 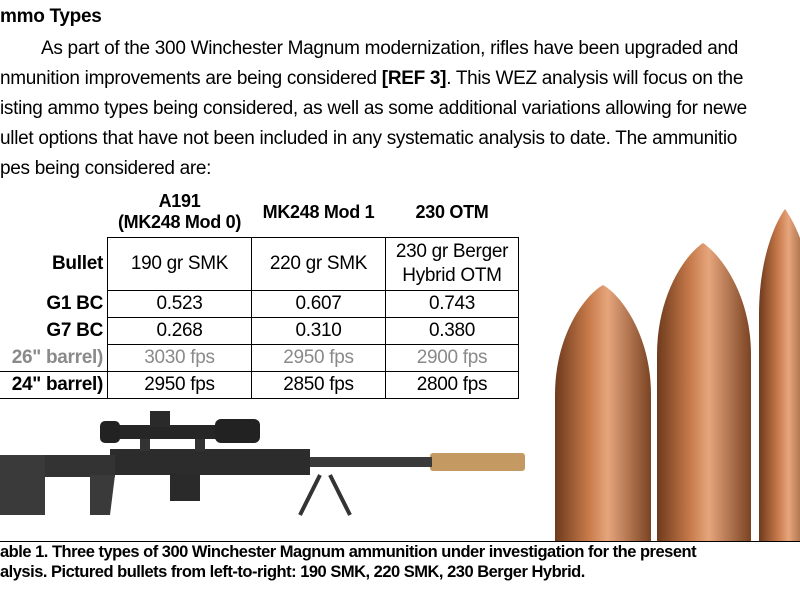 What do you see at coordinates (259, 212) in the screenshot?
I see `table-header-row: A191 (MK248 Mod 0) MK248 Mod 1 230 OTM` at bounding box center [259, 212].